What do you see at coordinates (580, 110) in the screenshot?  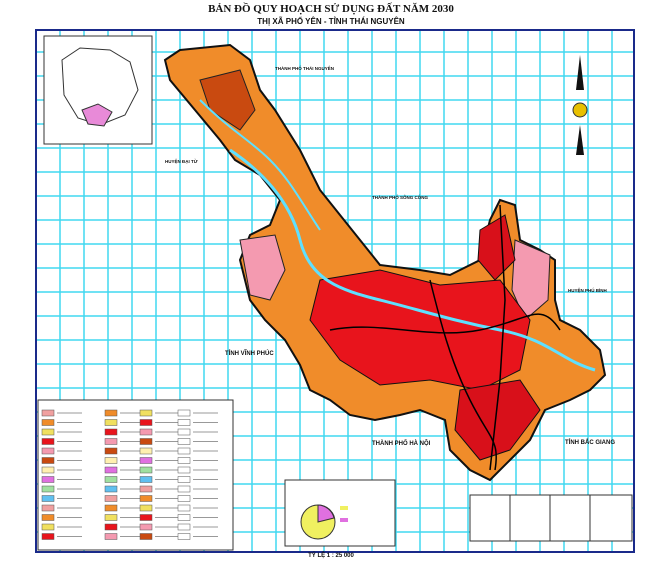 I see `compass` at bounding box center [580, 110].